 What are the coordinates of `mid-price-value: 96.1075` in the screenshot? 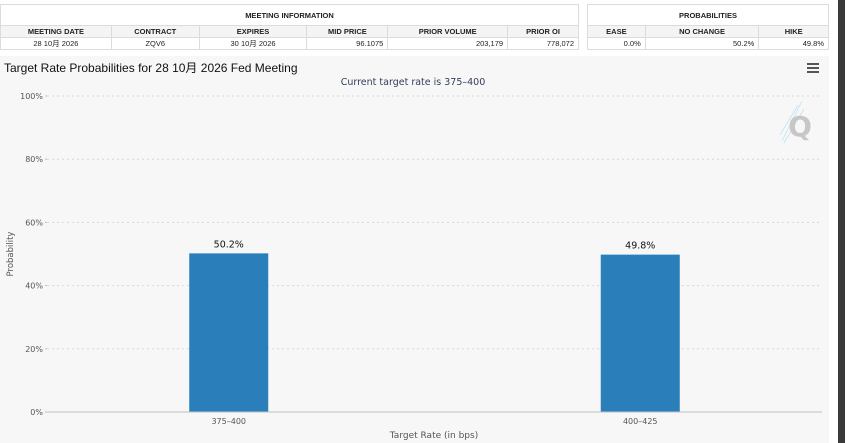 It's located at (347, 43).